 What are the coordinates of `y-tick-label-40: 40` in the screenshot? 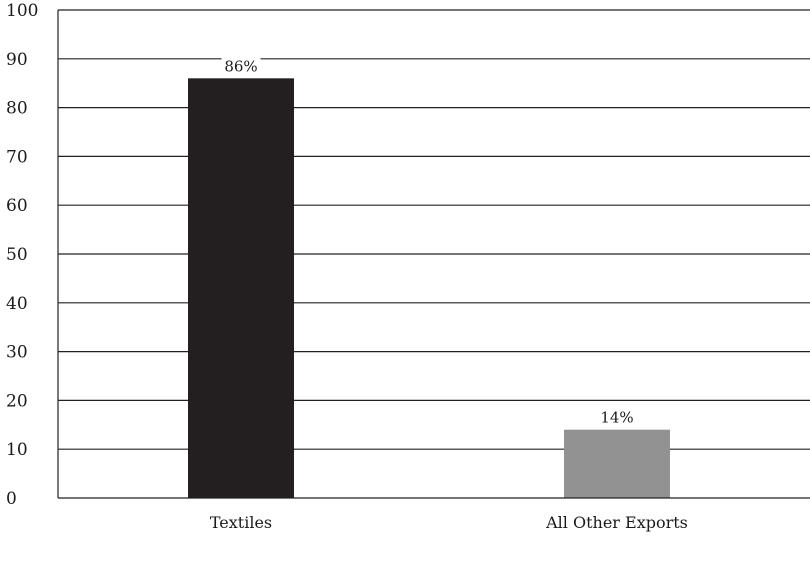 It's located at (17, 304).